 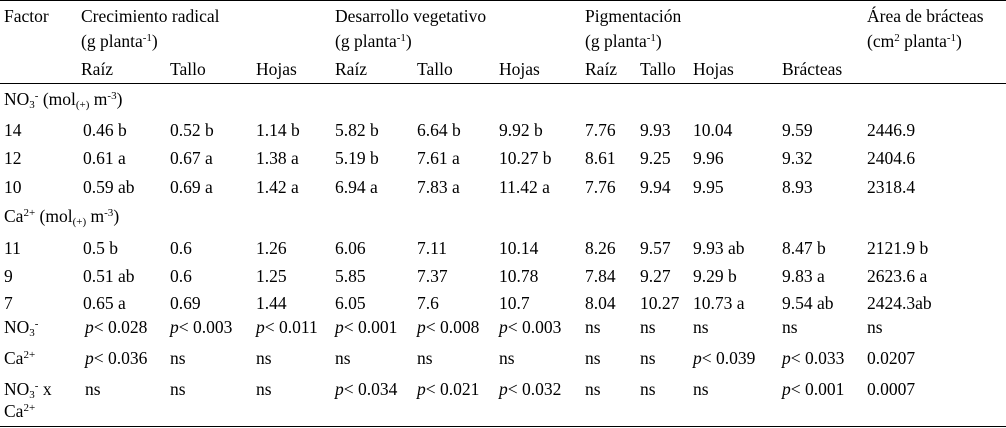 I want to click on table-cell: 7.37, so click(x=432, y=276).